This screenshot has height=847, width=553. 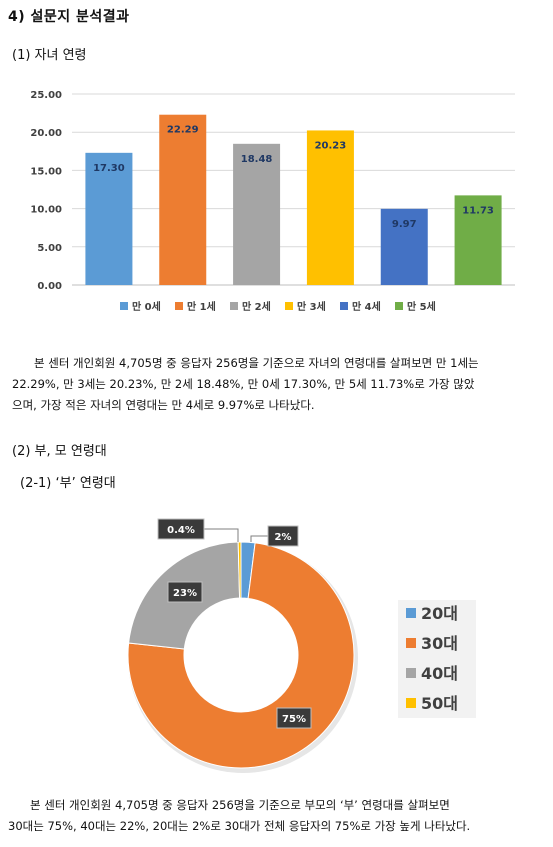 I want to click on legend-label: 20대, so click(x=439, y=613).